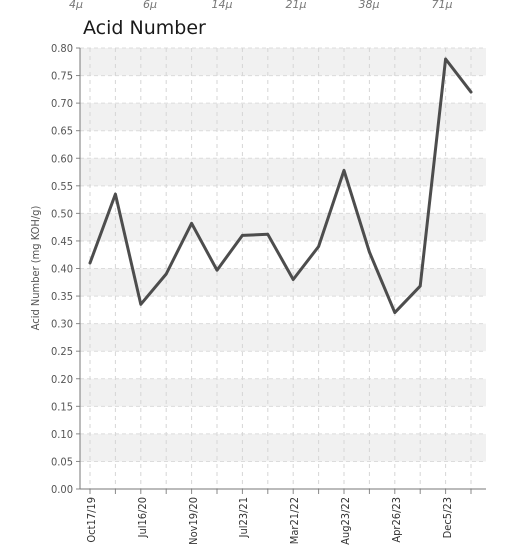  I want to click on y-tick-label: 0.25, so click(62, 351).